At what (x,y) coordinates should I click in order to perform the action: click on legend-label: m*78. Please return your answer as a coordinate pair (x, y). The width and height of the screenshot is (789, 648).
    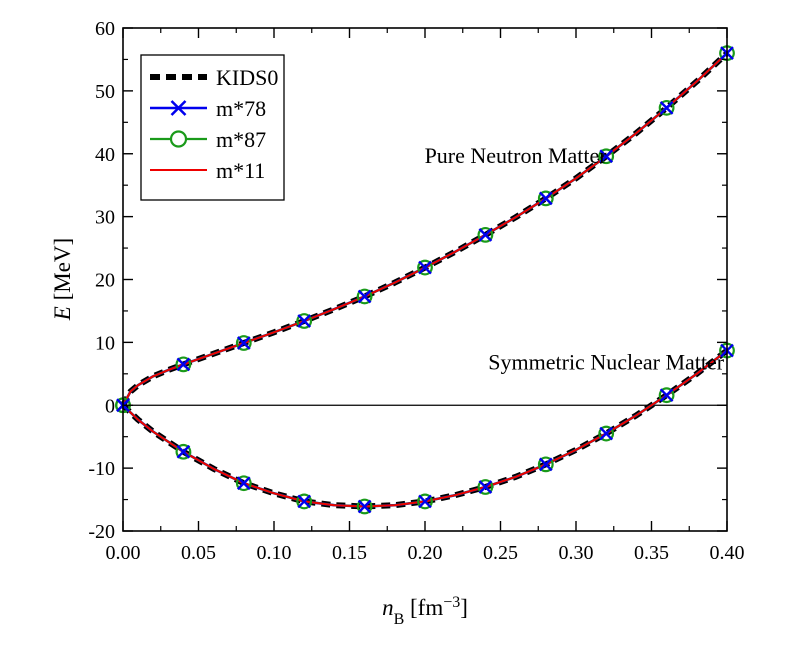
    Looking at the image, I should click on (241, 108).